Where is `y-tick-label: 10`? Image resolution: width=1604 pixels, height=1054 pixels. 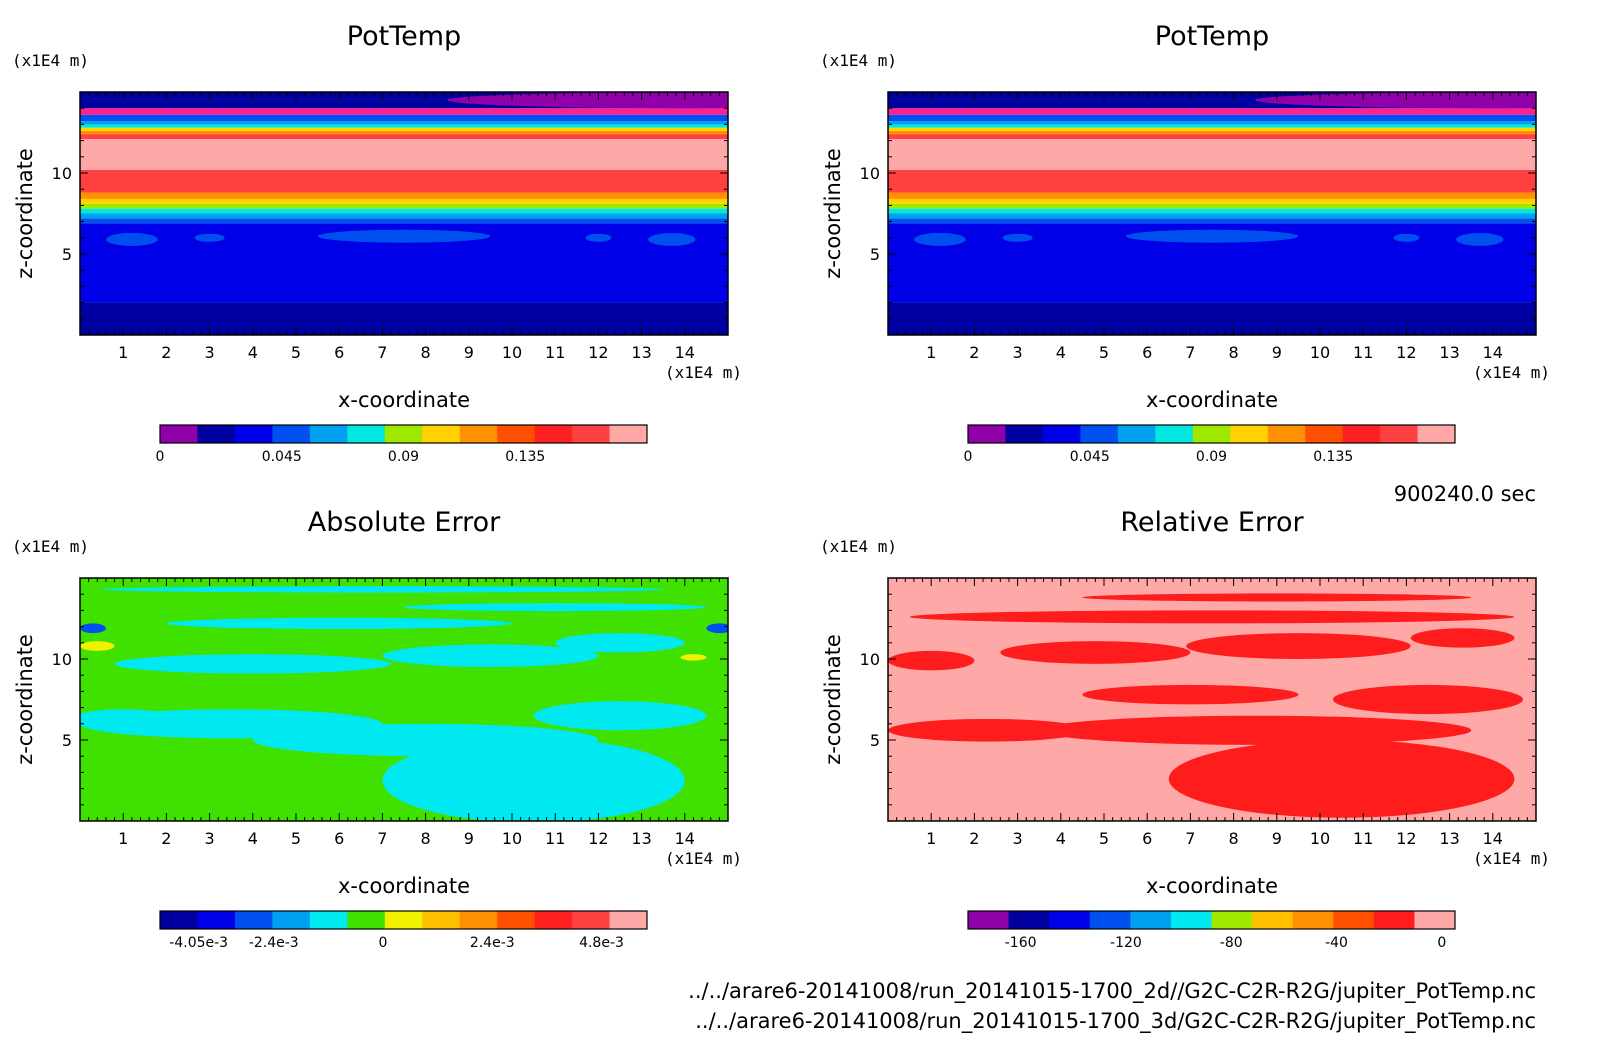
y-tick-label: 10 is located at coordinates (870, 659).